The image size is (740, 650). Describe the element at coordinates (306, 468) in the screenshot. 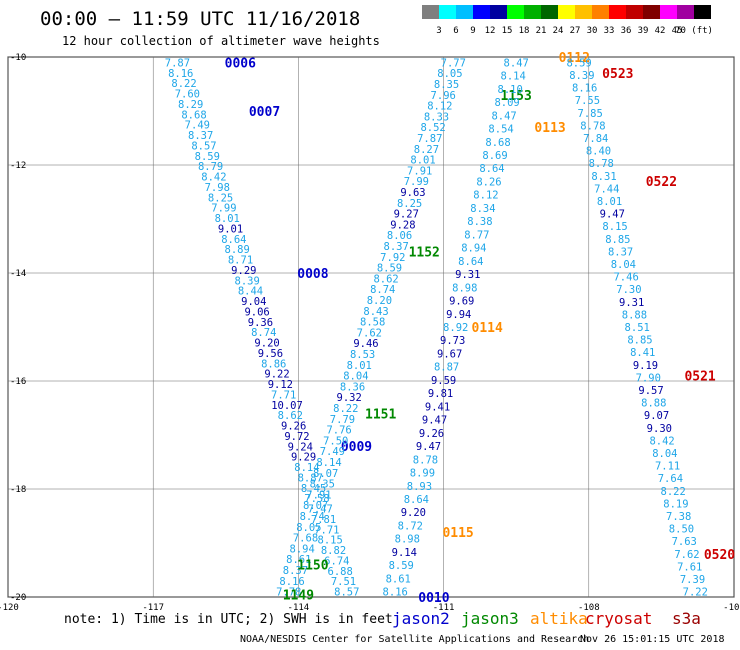

I see `swh-value: 8.14` at that location.